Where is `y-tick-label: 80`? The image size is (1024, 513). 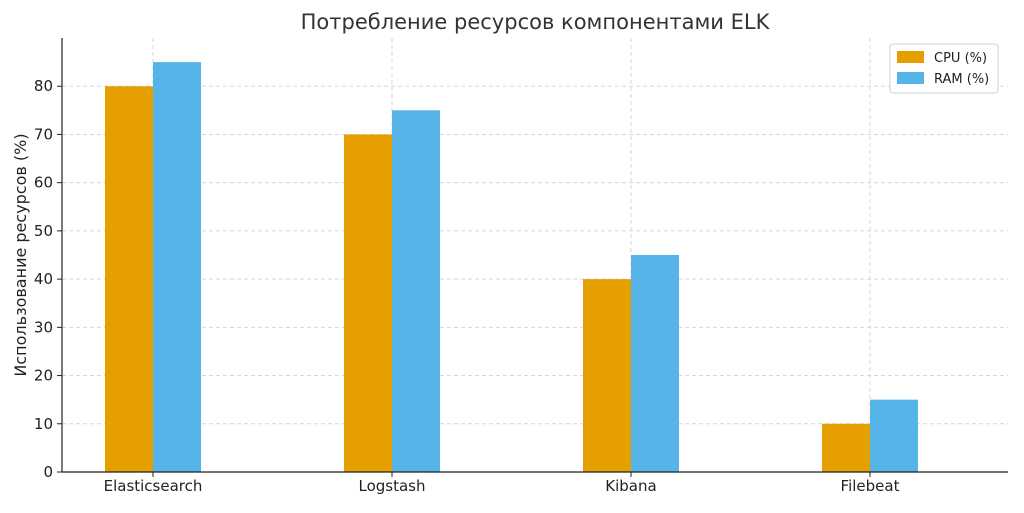 y-tick-label: 80 is located at coordinates (43, 86).